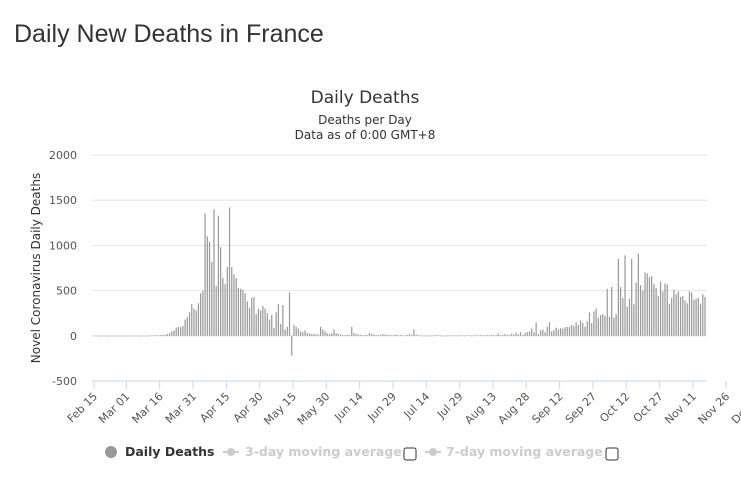 Image resolution: width=741 pixels, height=496 pixels. Describe the element at coordinates (410, 454) in the screenshot. I see `checkbox-3day` at that location.